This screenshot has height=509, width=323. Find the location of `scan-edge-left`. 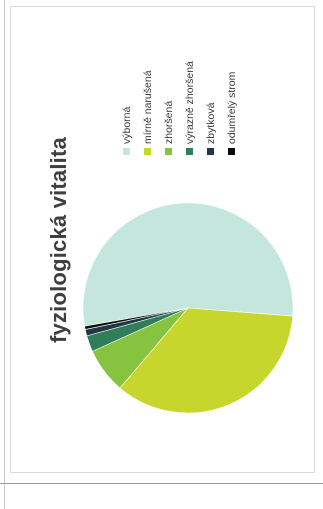

scan-edge-left is located at coordinates (4, 254).